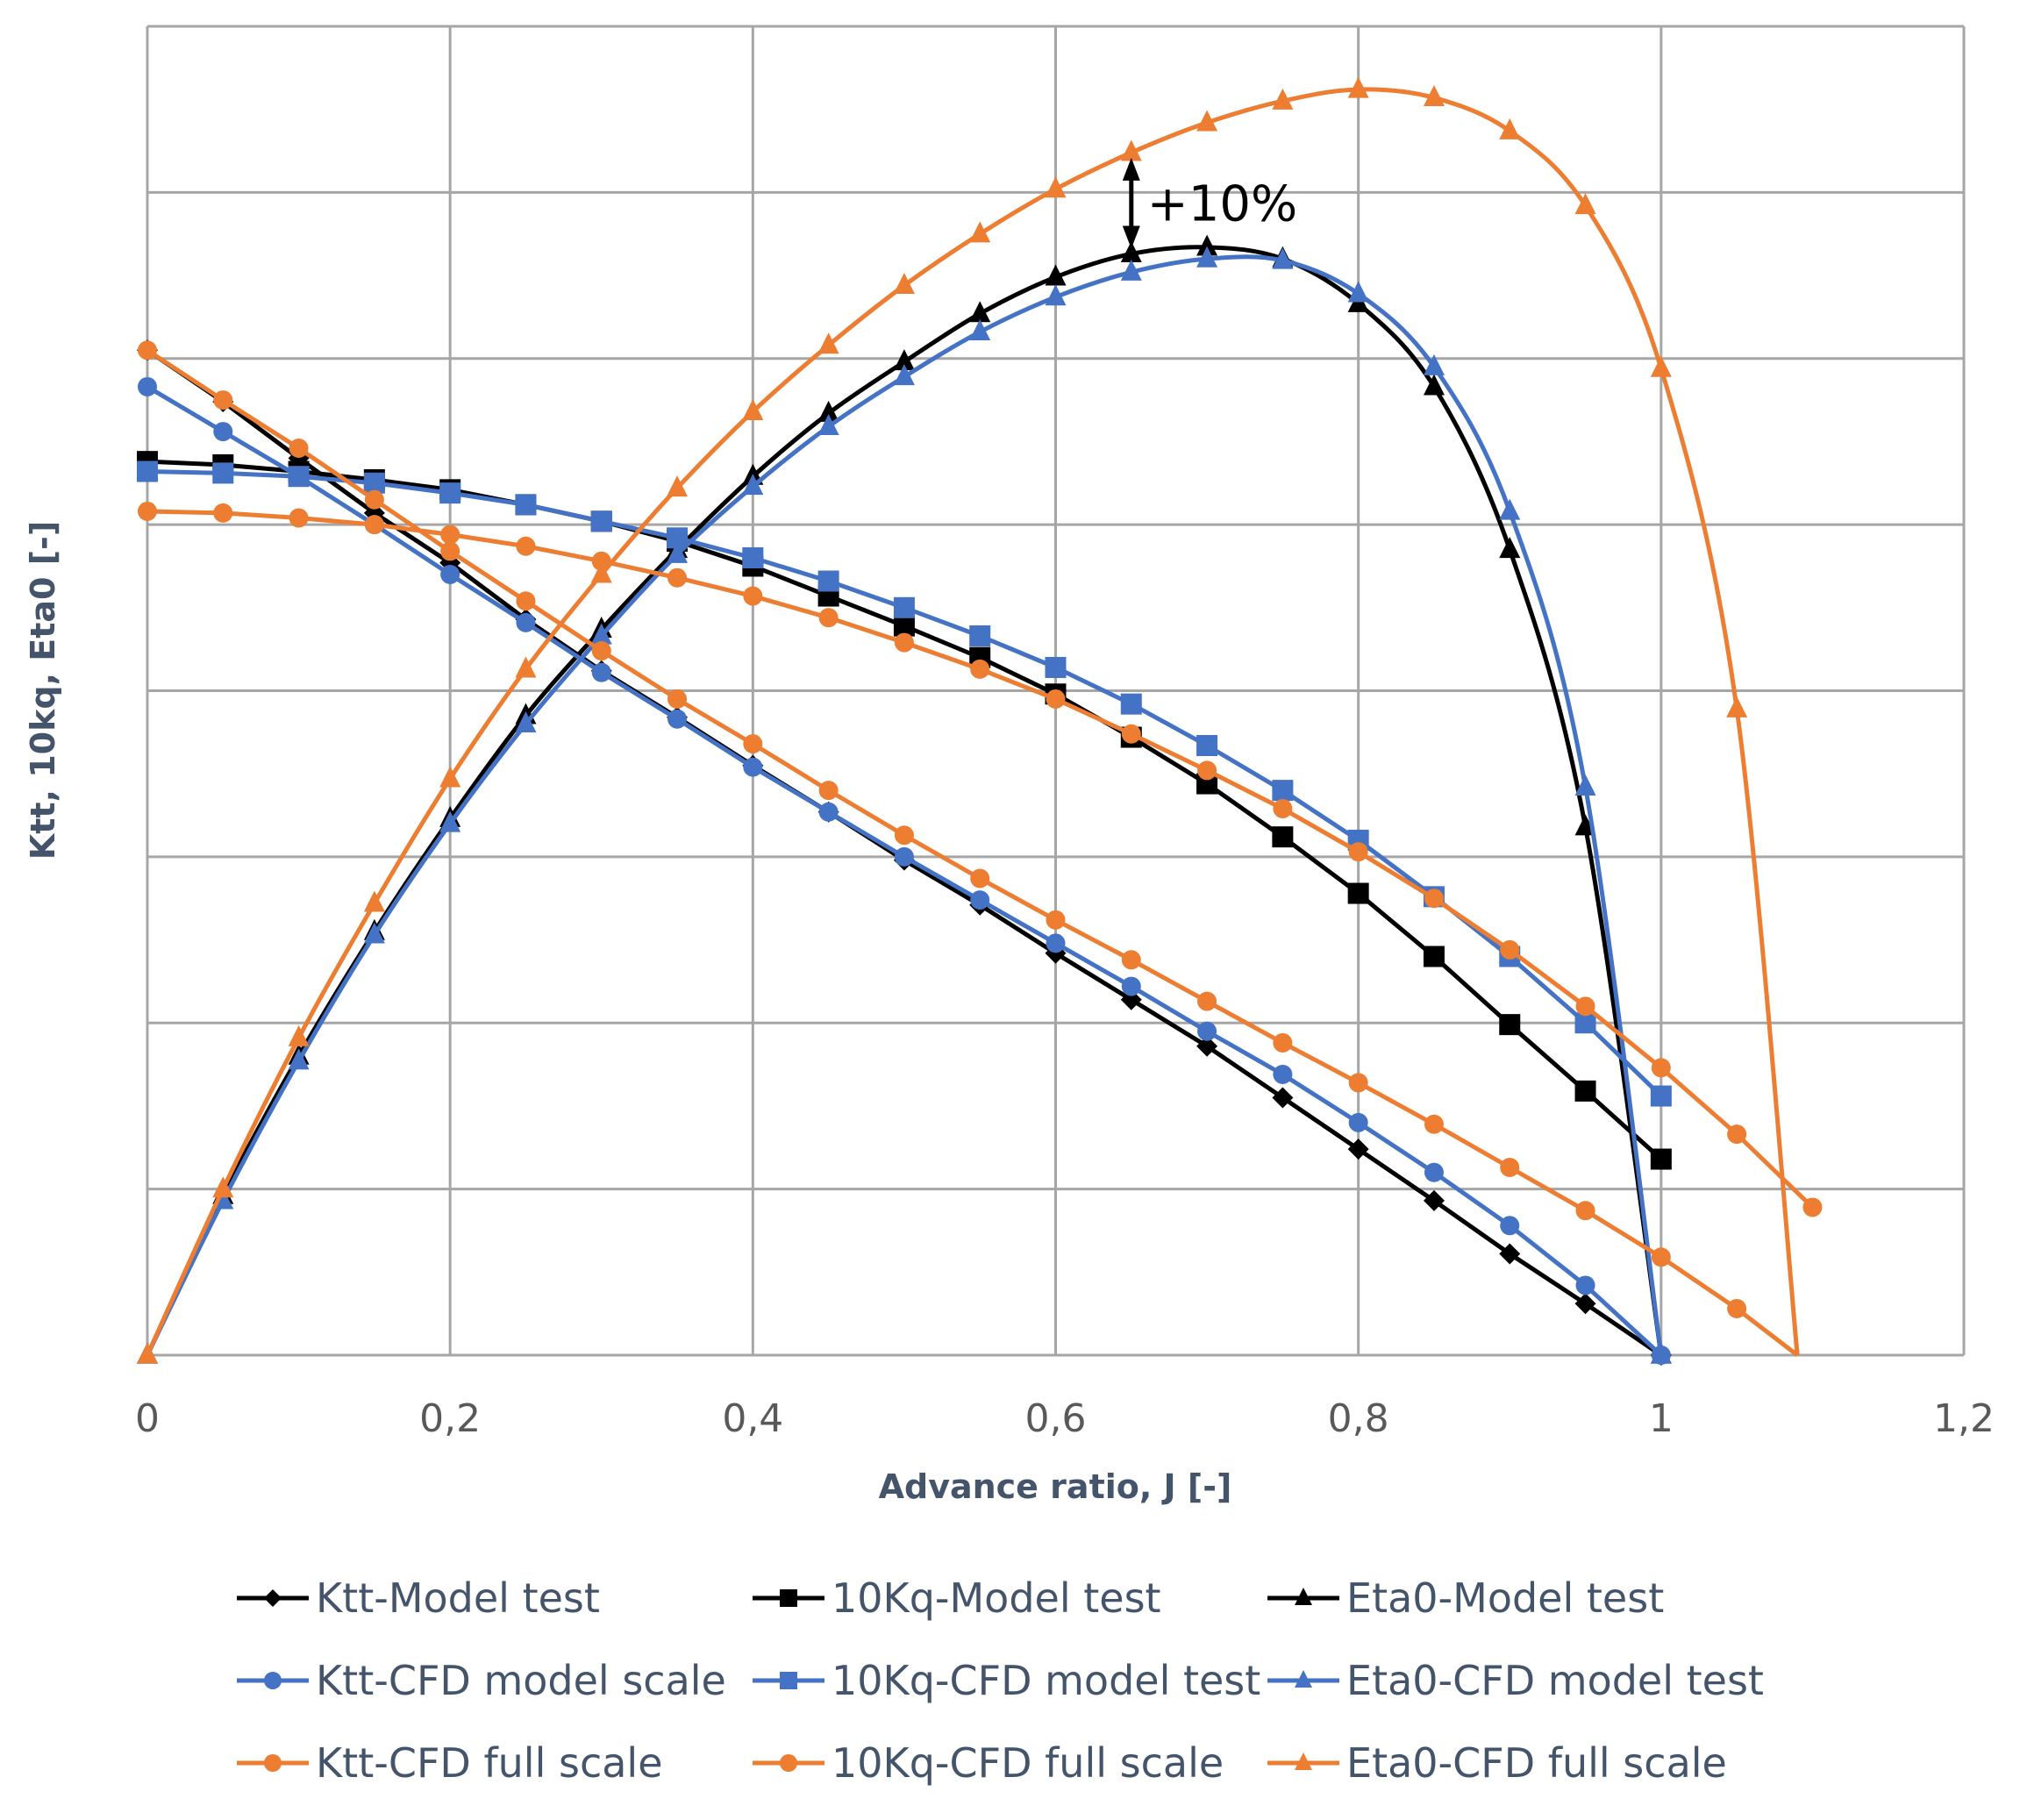  I want to click on x-tick-label: 1, so click(1661, 1418).